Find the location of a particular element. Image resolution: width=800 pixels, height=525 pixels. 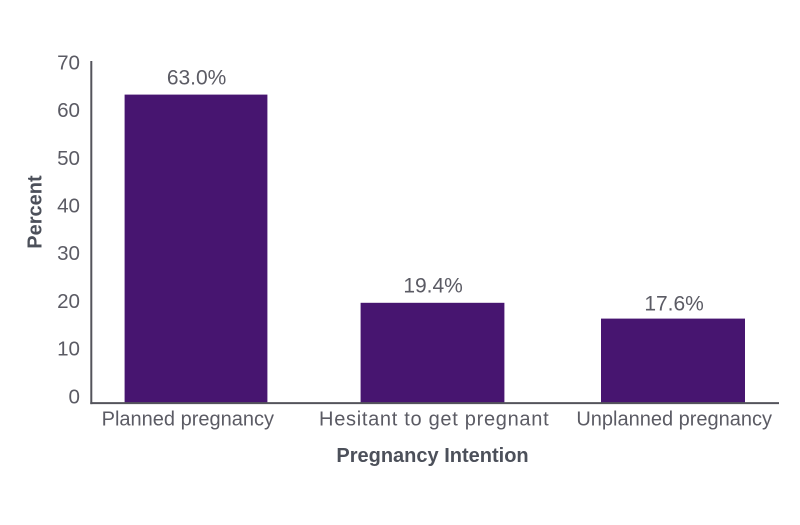

svg-text: 30 is located at coordinates (68, 253).